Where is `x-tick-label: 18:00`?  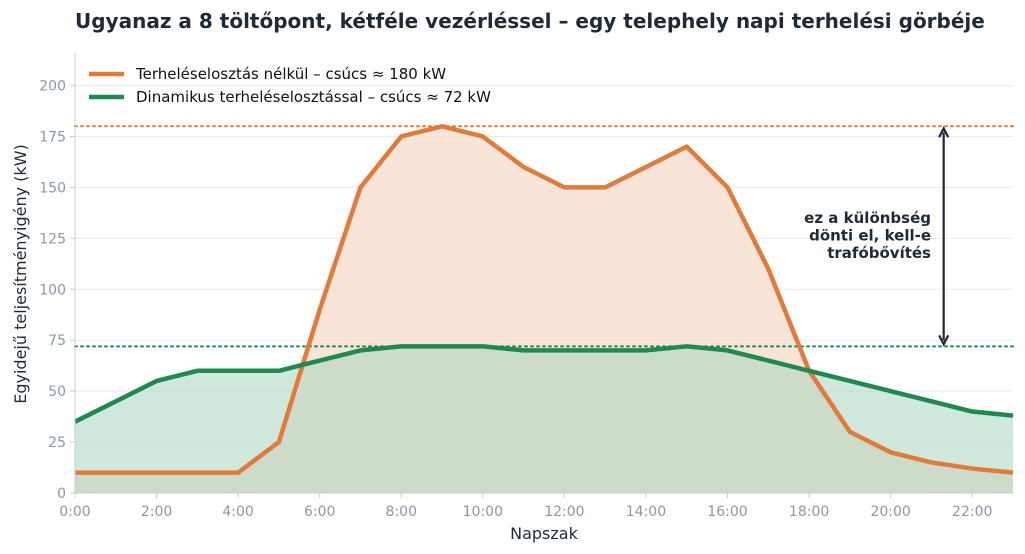 x-tick-label: 18:00 is located at coordinates (809, 512).